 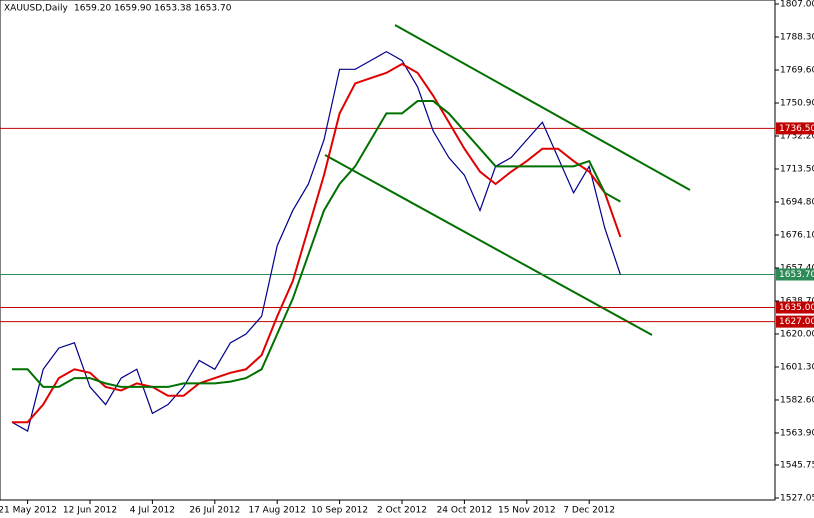 I want to click on level-label: 1653.70, so click(x=796, y=275).